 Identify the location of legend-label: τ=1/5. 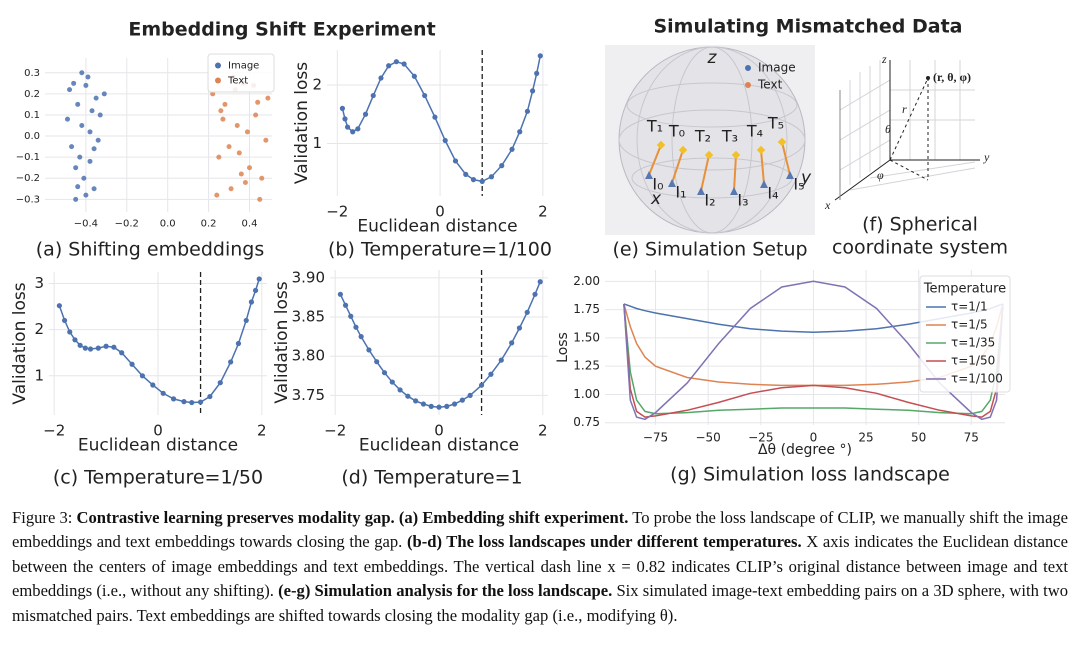
(969, 325).